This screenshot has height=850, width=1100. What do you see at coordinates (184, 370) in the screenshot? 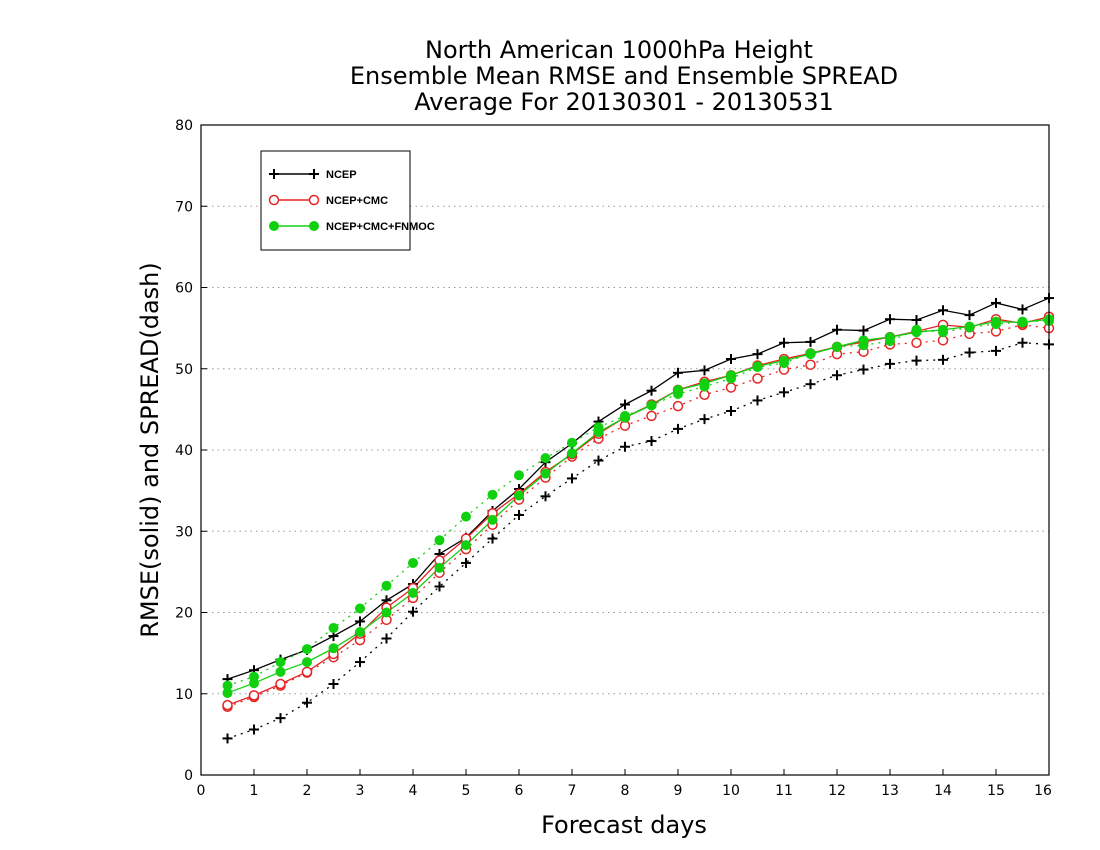
I see `y-tick-label-50: 50` at bounding box center [184, 370].